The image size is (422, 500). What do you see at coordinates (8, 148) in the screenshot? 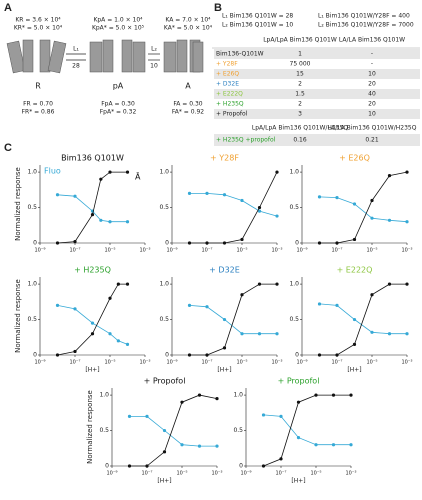
I see `panel-label: C` at bounding box center [8, 148].